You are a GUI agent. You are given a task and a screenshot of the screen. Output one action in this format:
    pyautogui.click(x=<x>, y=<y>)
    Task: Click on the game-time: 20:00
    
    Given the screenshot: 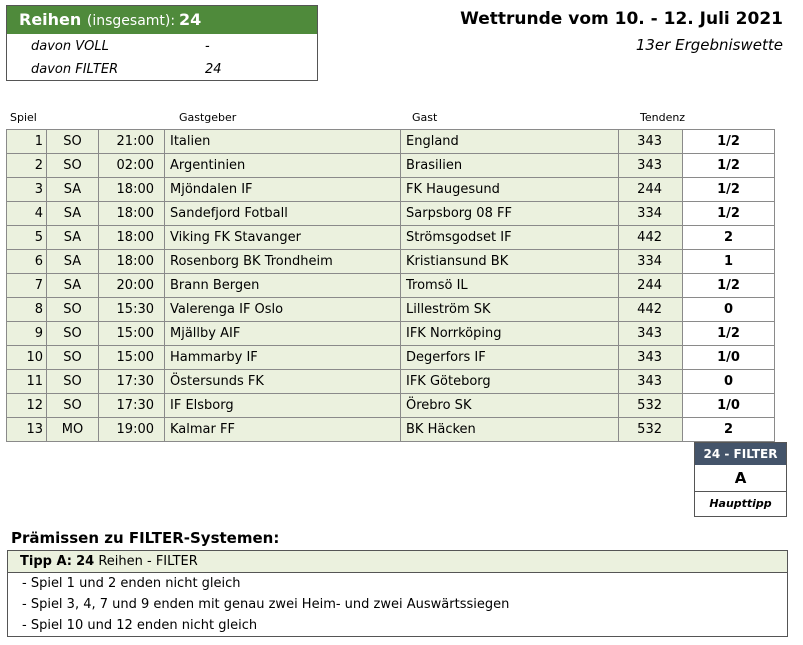 What is the action you would take?
    pyautogui.click(x=131, y=285)
    